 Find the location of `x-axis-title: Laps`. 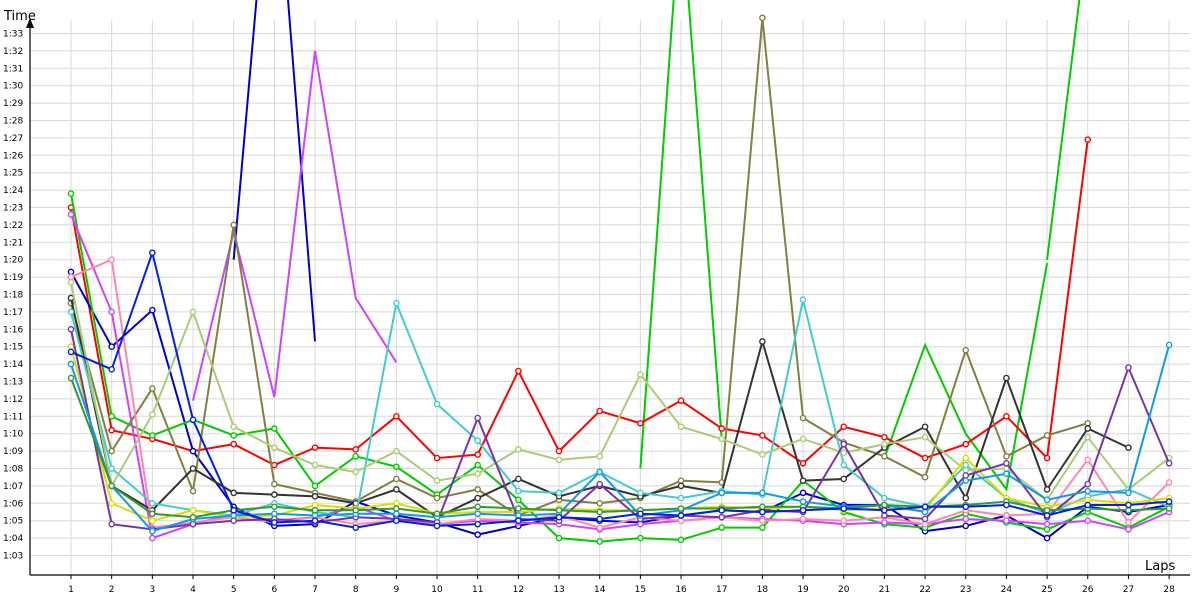

x-axis-title: Laps is located at coordinates (1160, 566).